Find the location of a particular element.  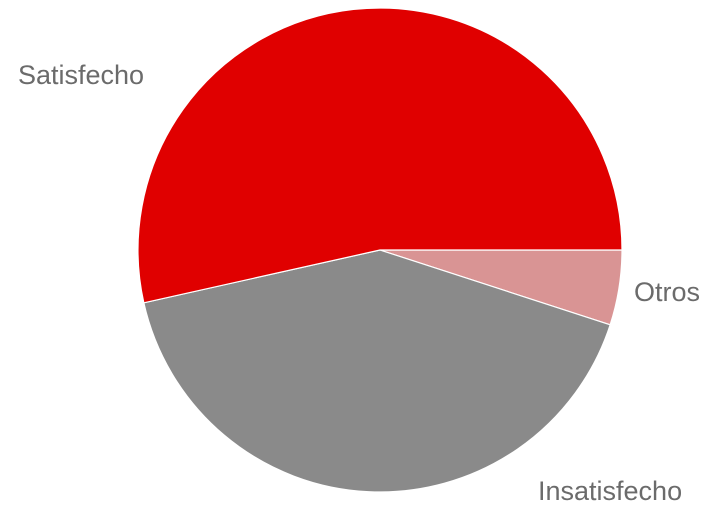

slice-label-otros: Otros is located at coordinates (667, 292).